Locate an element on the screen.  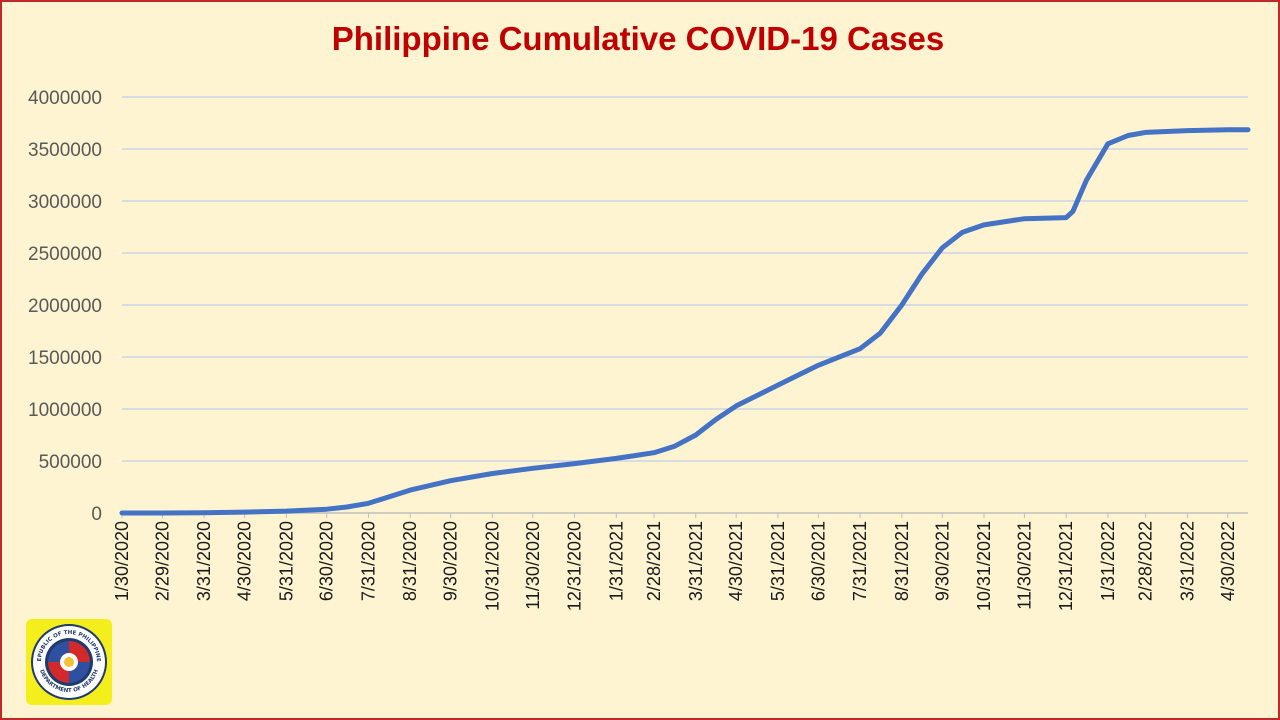
x-tick-label: 1/30/2020 is located at coordinates (122, 561).